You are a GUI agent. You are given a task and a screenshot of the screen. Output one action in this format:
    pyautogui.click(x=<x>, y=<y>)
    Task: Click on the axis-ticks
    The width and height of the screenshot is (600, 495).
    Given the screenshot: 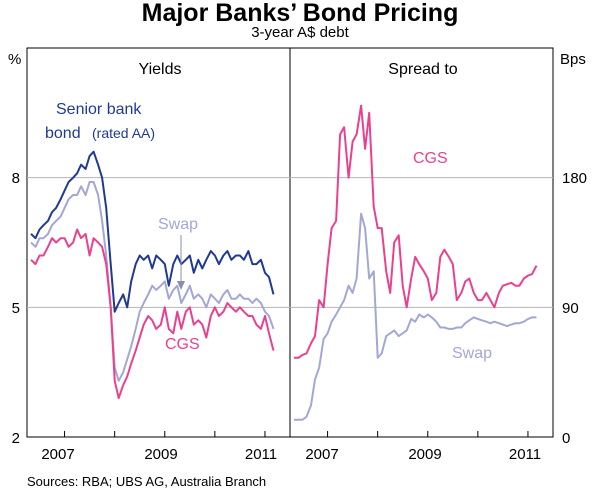 What is the action you would take?
    pyautogui.click(x=296, y=434)
    